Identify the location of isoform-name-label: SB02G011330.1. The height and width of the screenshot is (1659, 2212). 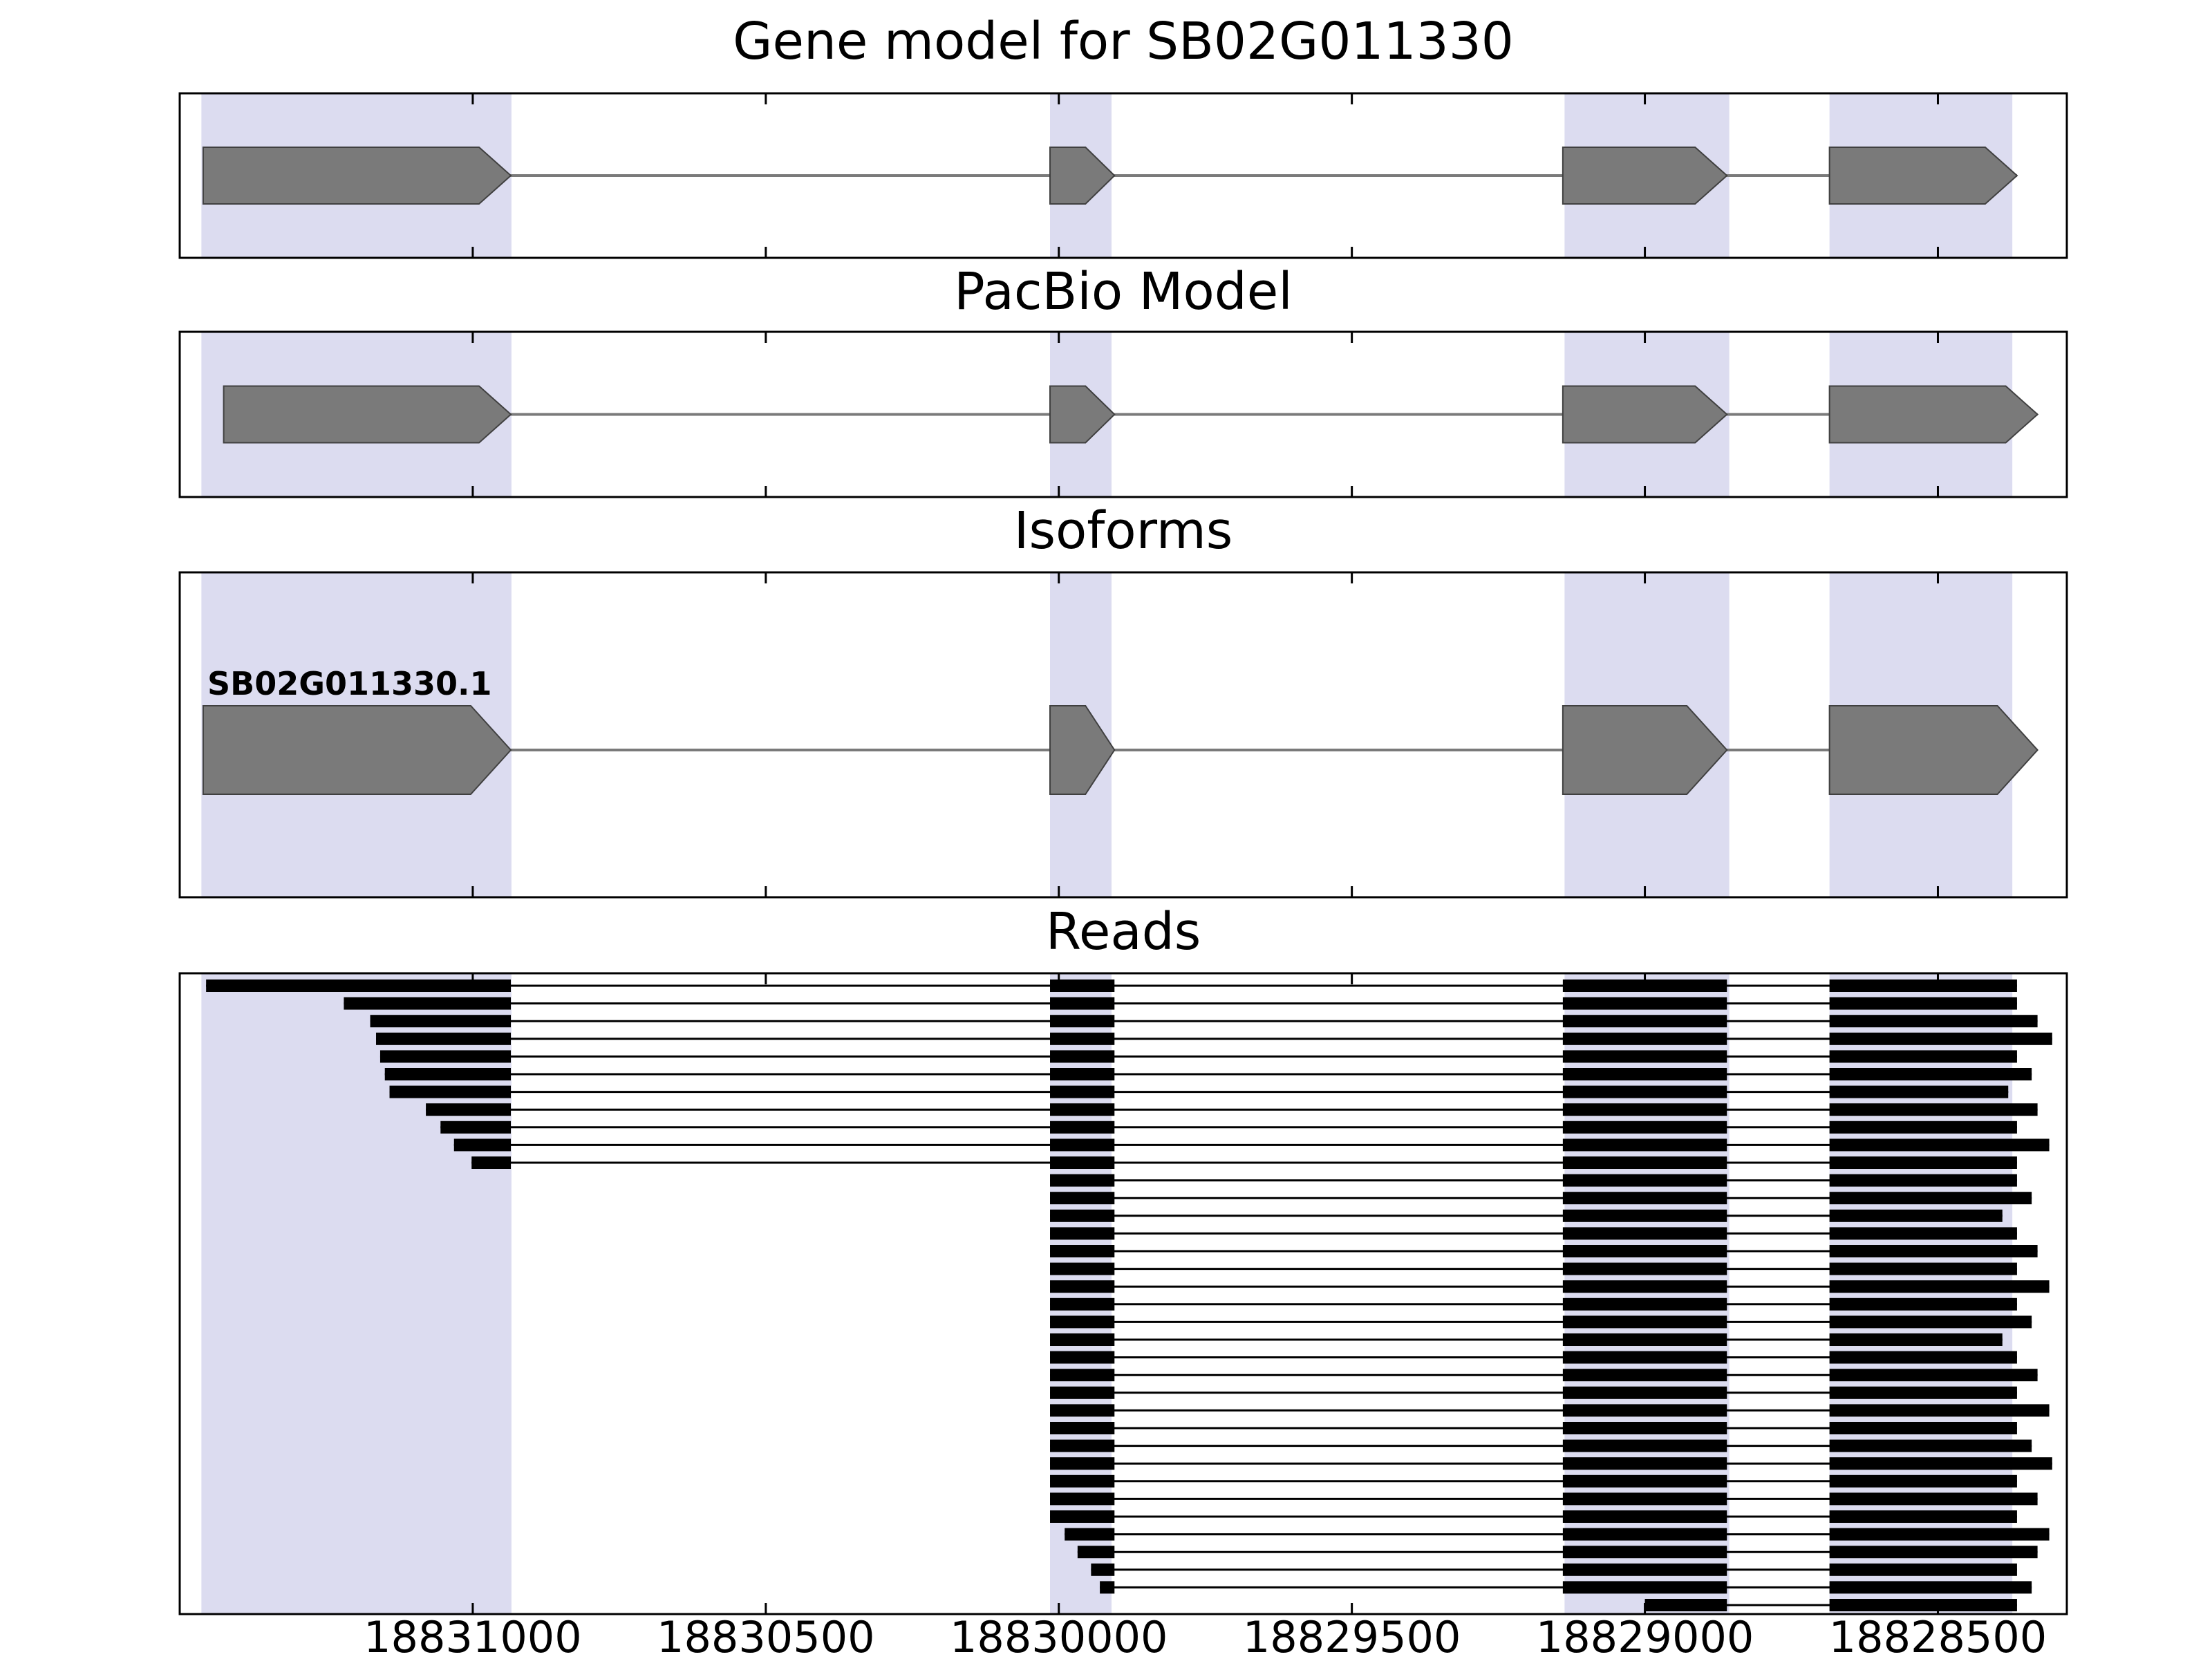
(349, 684).